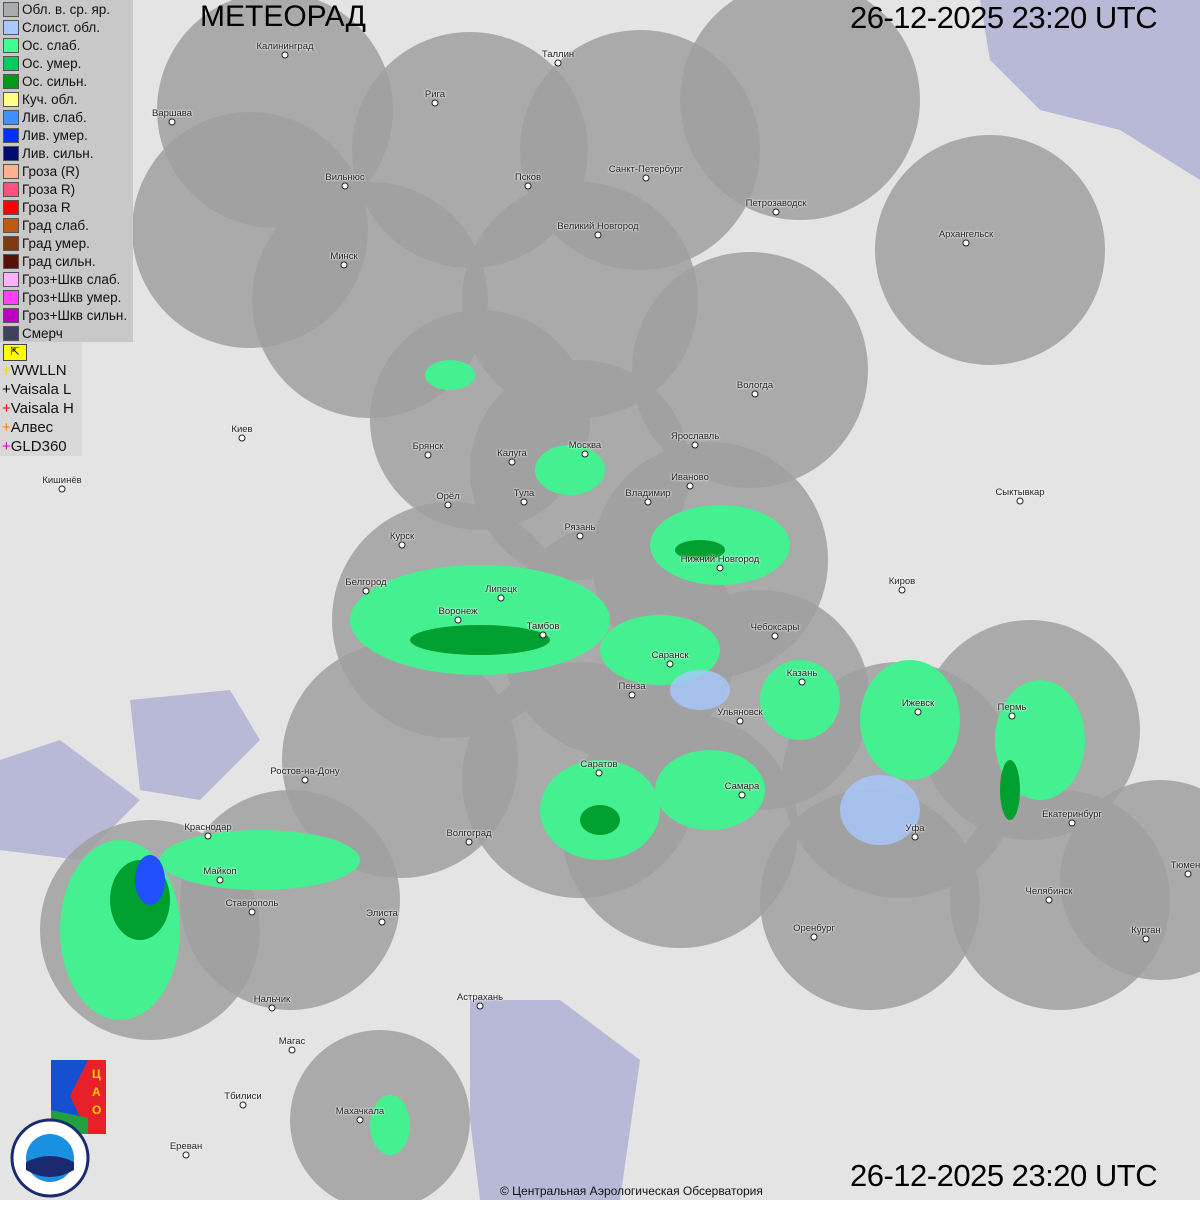 This screenshot has height=1208, width=1200. What do you see at coordinates (814, 928) in the screenshot?
I see `city-label: Оренбург` at bounding box center [814, 928].